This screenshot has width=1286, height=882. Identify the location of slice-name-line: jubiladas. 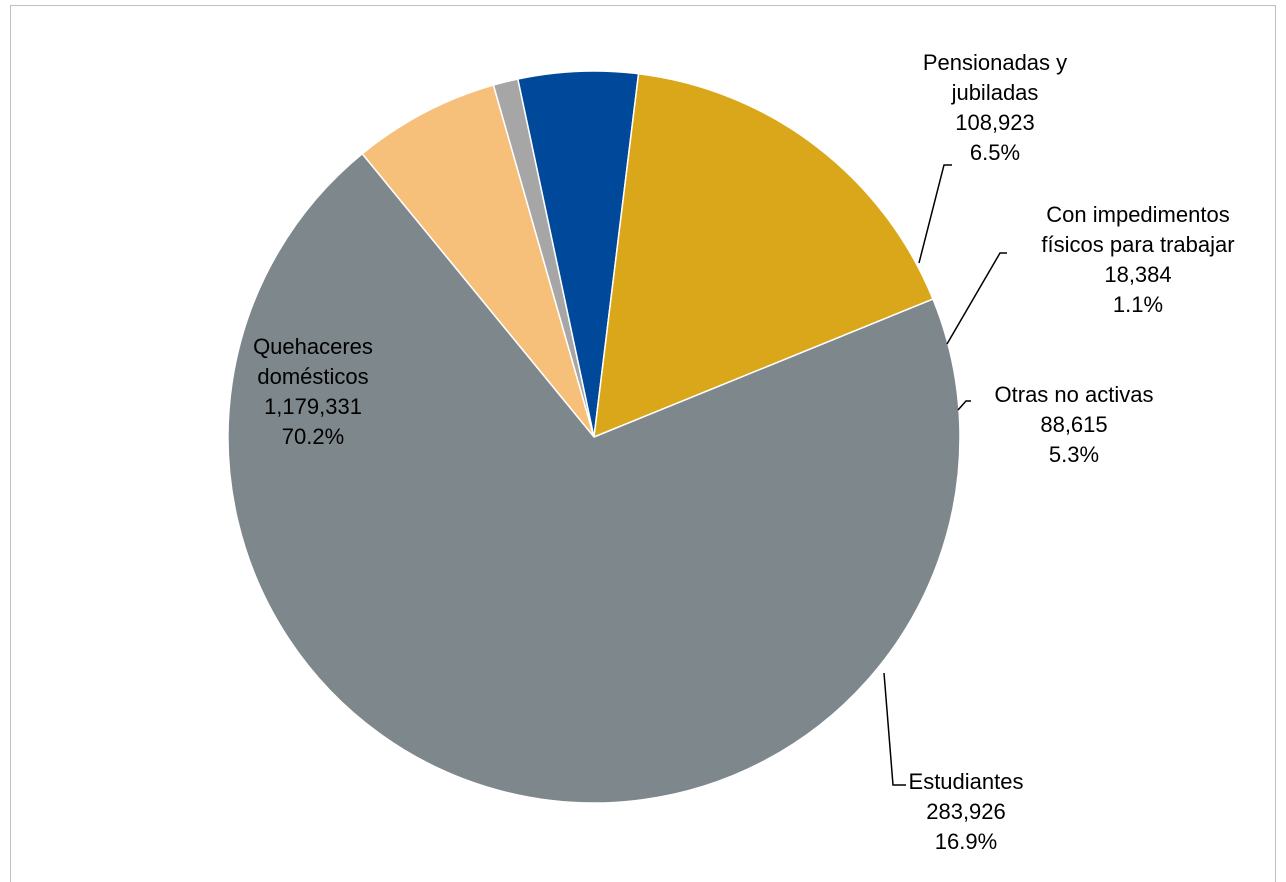
(995, 92).